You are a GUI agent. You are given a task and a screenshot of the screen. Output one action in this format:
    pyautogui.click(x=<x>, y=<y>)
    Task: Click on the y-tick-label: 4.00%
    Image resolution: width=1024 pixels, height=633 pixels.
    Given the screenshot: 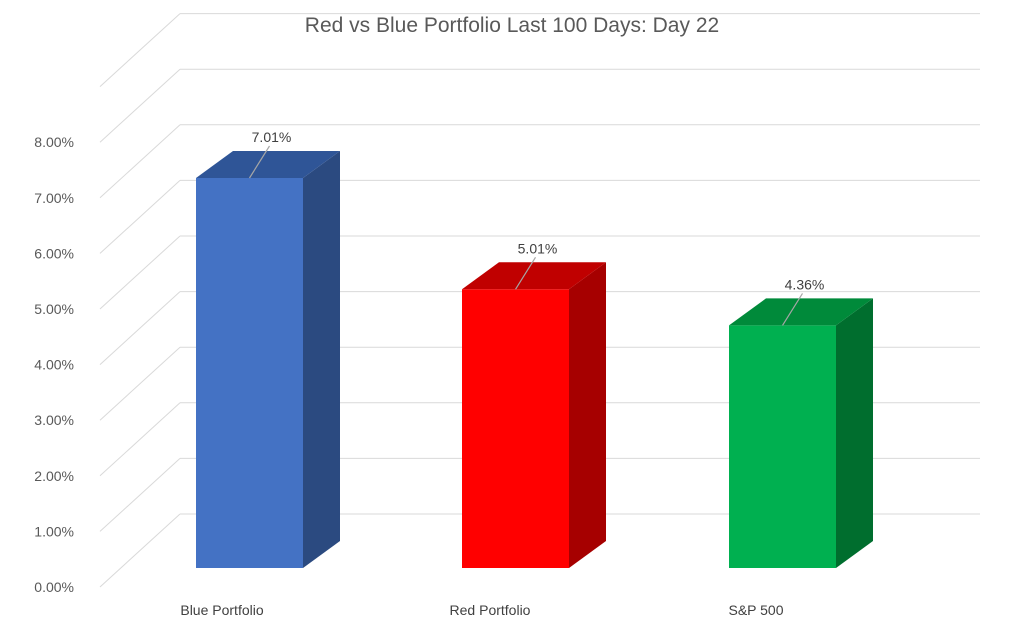 What is the action you would take?
    pyautogui.click(x=54, y=365)
    